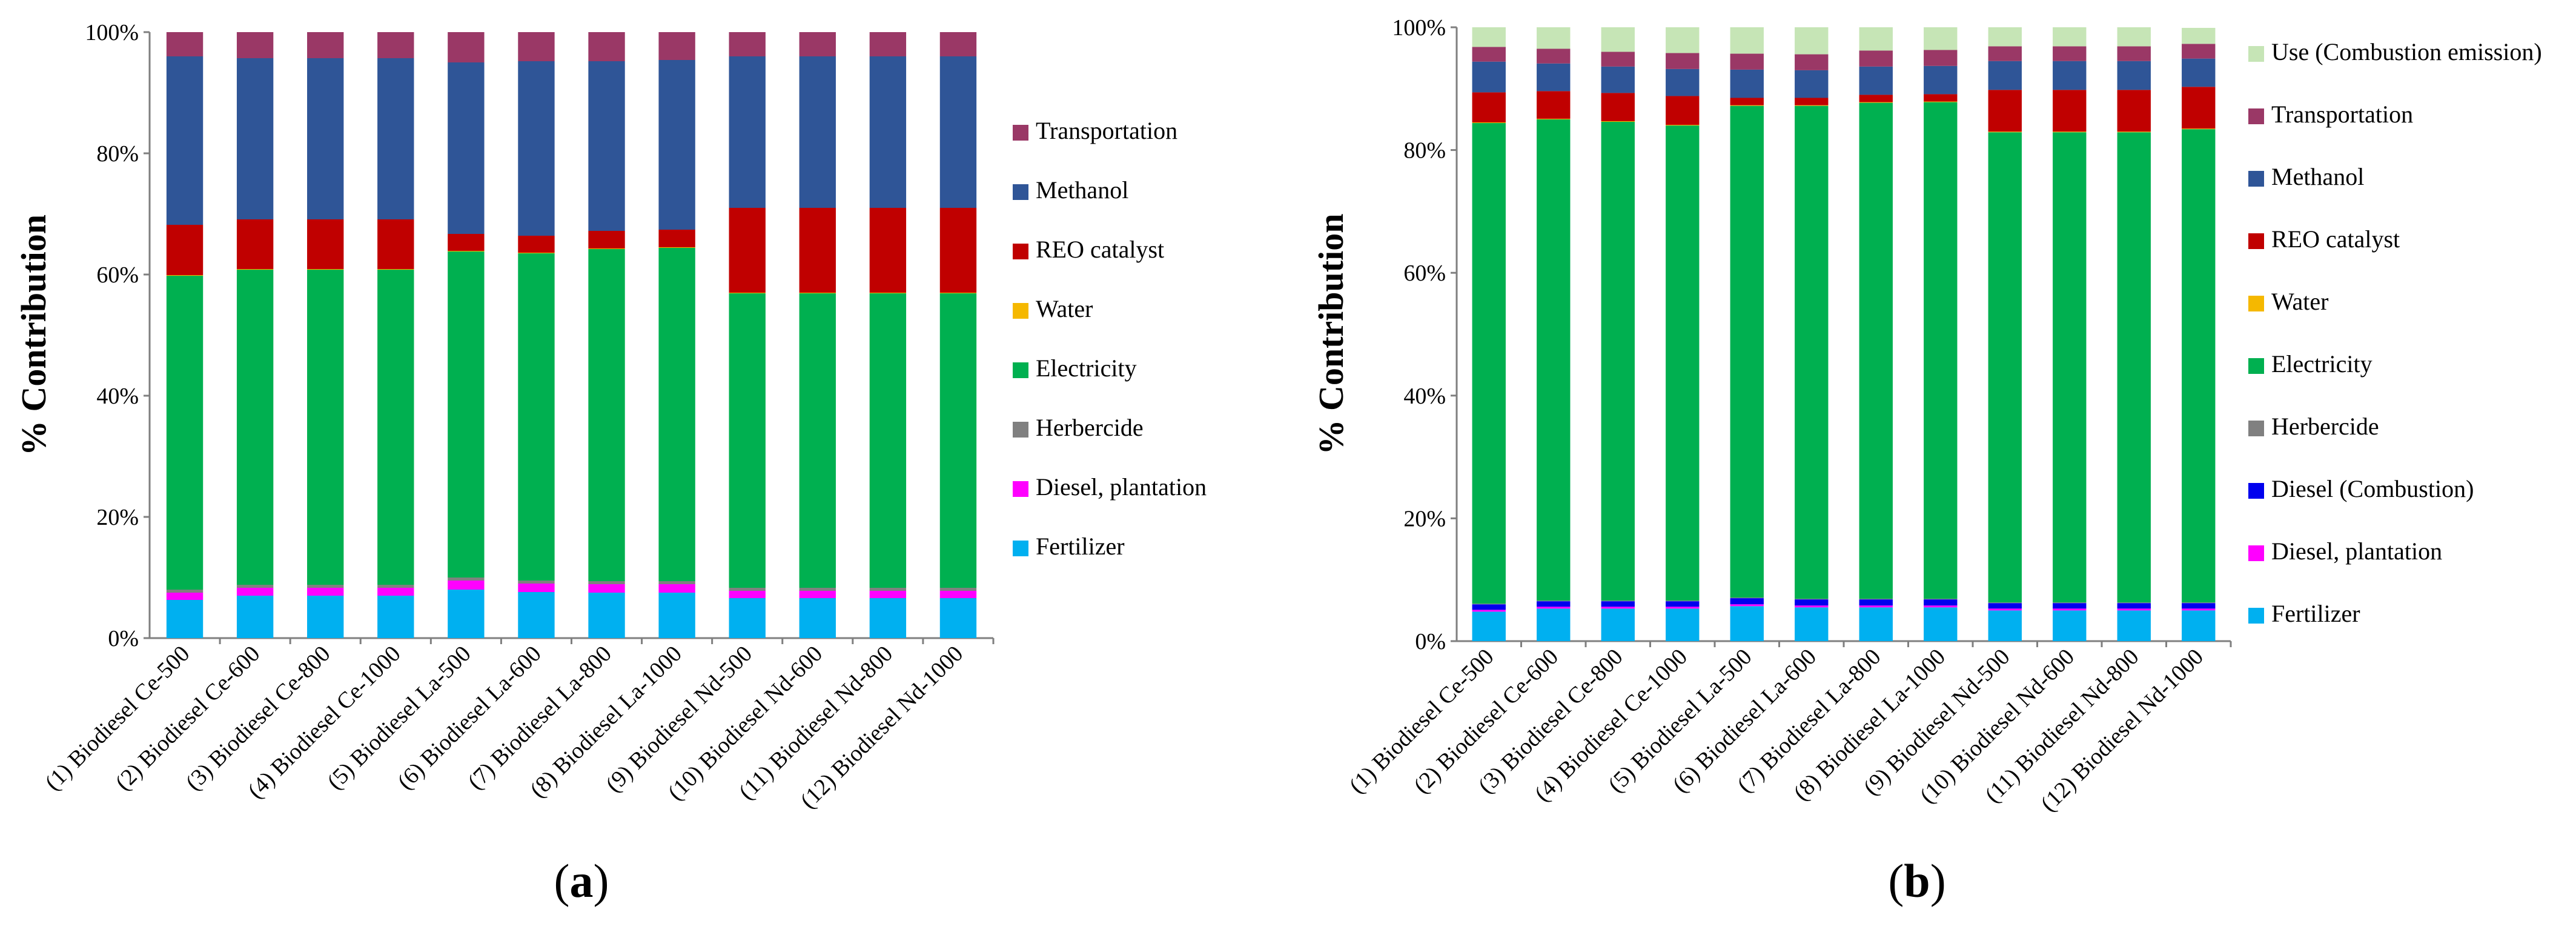  I want to click on y-axis-label: % Contribution, so click(1331, 333).